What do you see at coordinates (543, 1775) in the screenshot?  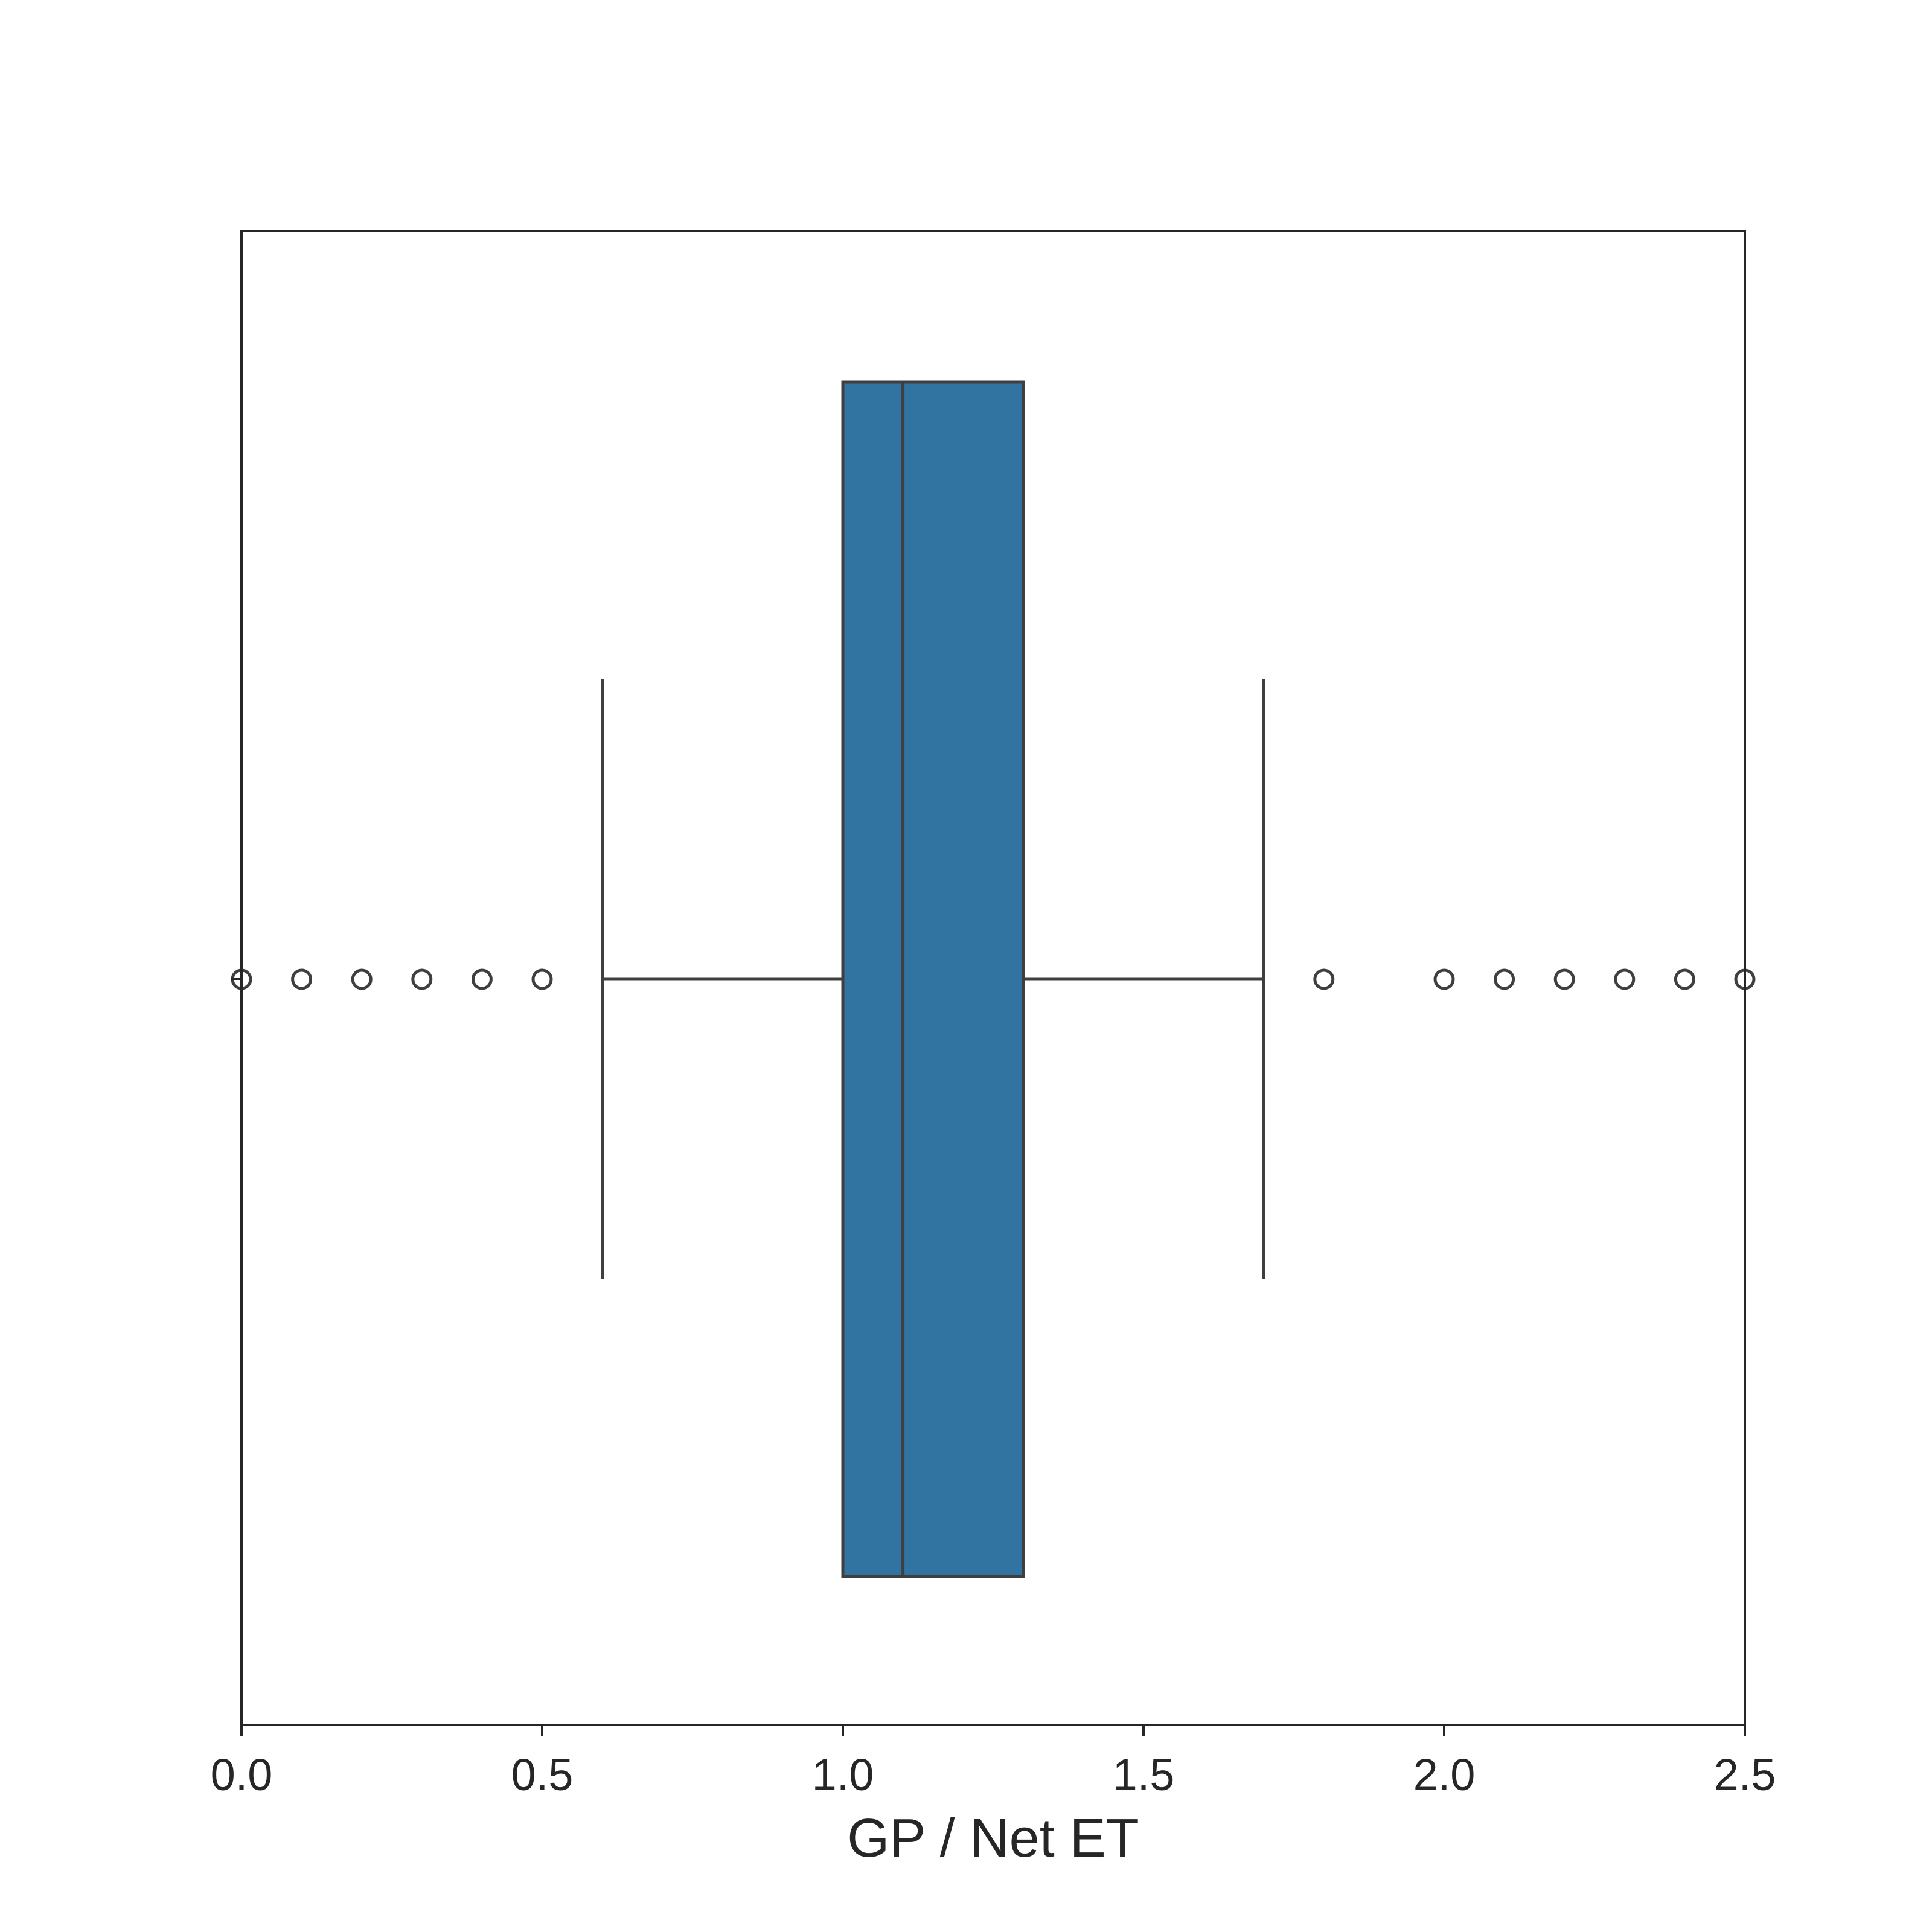 I see `x-tick-label: 0.5` at bounding box center [543, 1775].